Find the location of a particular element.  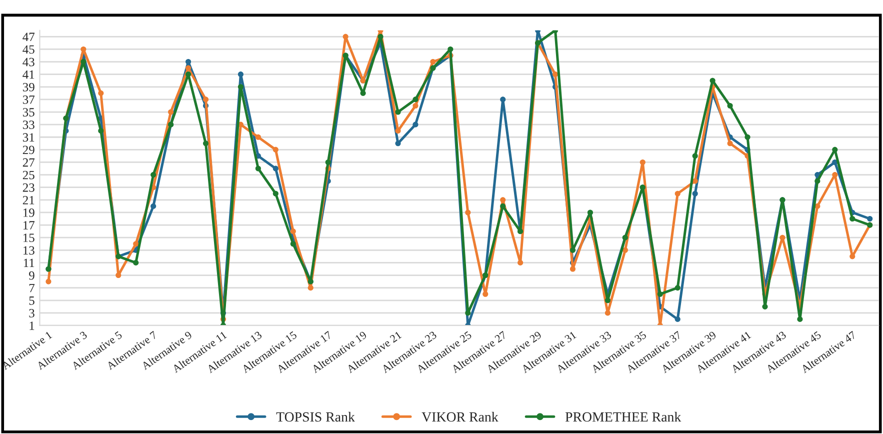

legend-label: PROMETHEE Rank is located at coordinates (623, 417).